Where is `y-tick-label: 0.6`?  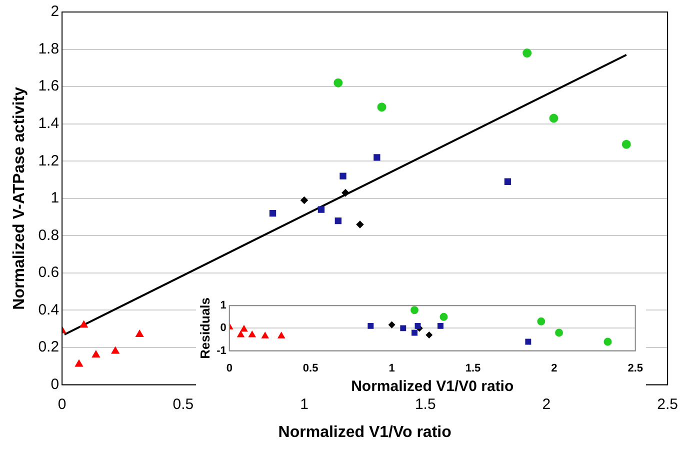 y-tick-label: 0.6 is located at coordinates (49, 273).